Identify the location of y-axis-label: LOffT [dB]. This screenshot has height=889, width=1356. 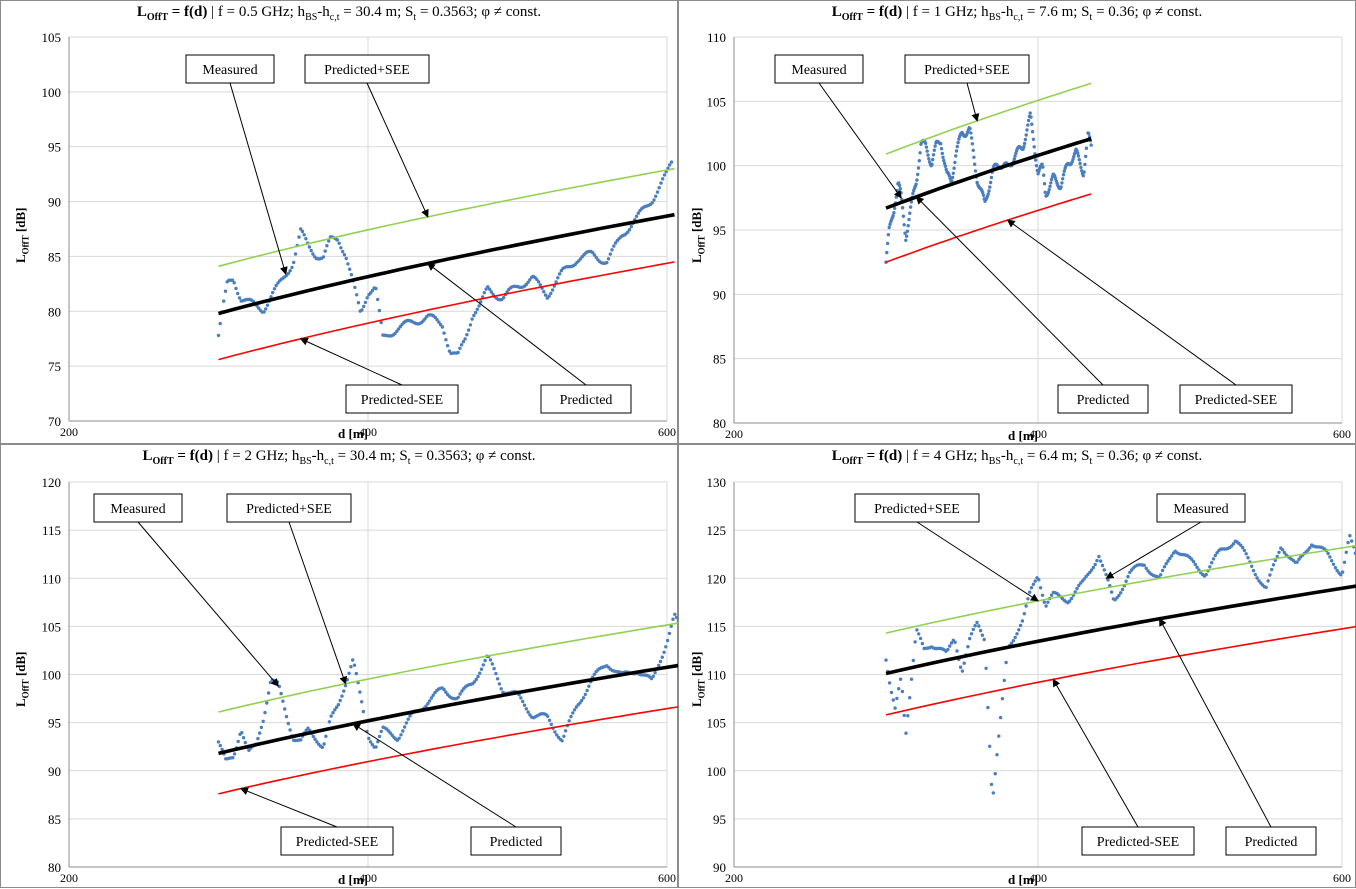
(22, 235).